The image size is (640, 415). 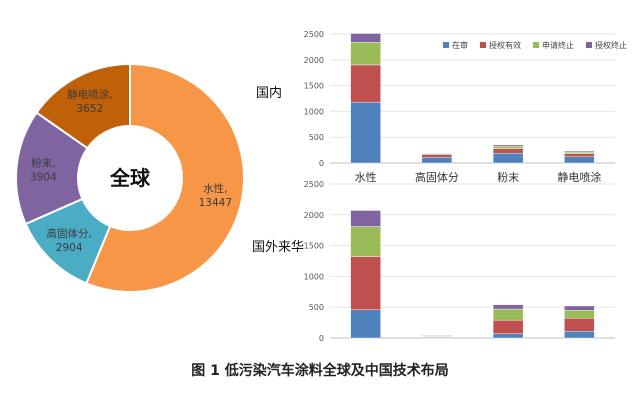 I want to click on pie-label-value-2: 3904, so click(x=43, y=177).